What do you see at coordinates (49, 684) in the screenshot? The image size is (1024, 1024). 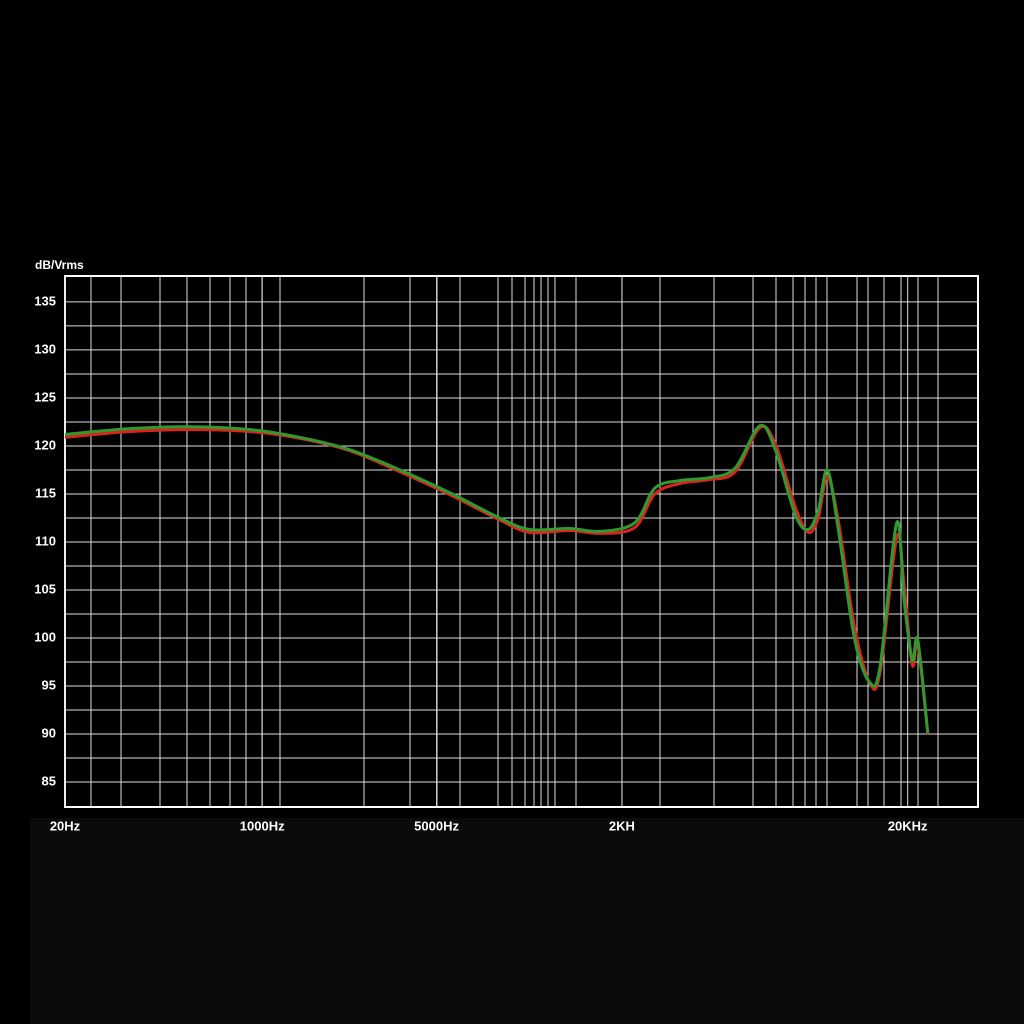 I see `y-tick-label: 95` at bounding box center [49, 684].